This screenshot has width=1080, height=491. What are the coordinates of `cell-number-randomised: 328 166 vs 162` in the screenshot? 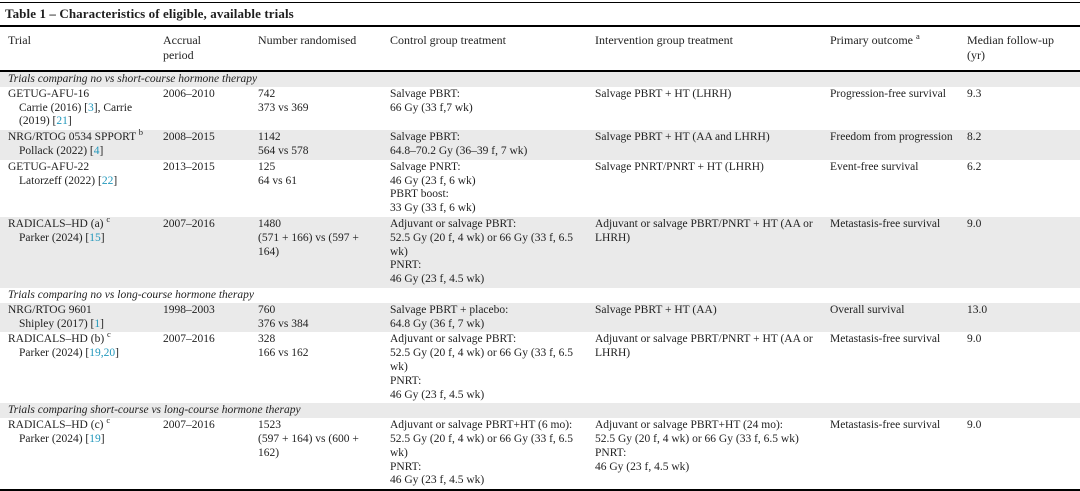 It's located at (283, 346).